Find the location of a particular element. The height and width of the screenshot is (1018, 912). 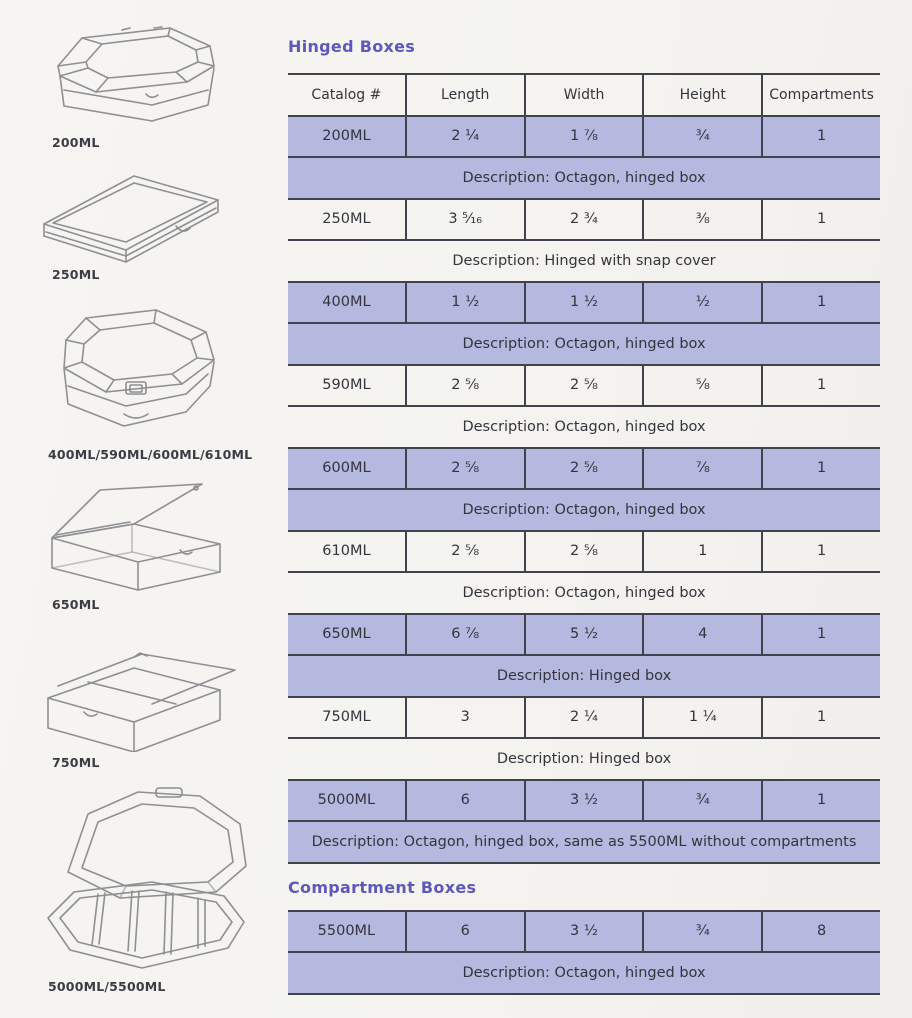

table-row: 650ML 6 ⅞ 5 ½ 4 1 is located at coordinates (584, 635).